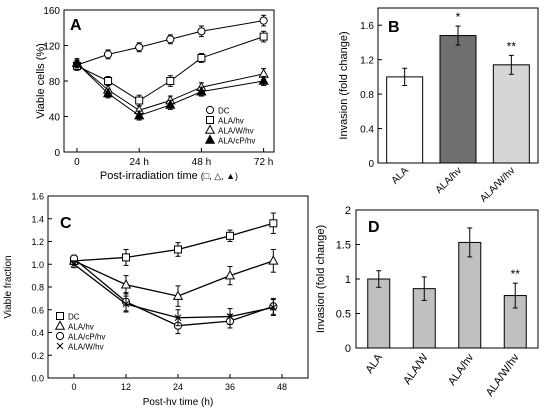  I want to click on panel-c-ytick-label: 1.4, so click(37, 219).